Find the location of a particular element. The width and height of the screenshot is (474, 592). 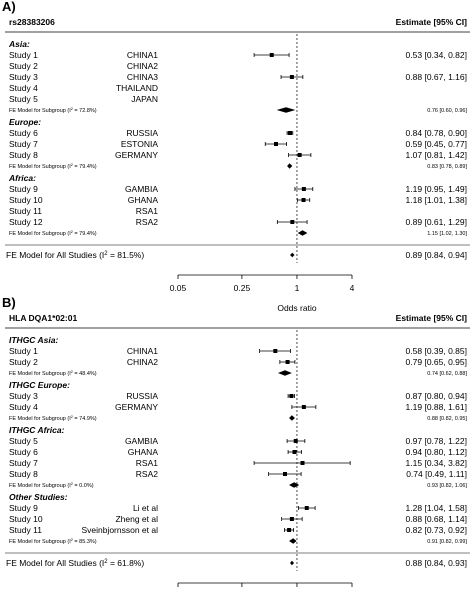

estimate-value: 1.18 [1.01, 1.38] is located at coordinates (436, 200).